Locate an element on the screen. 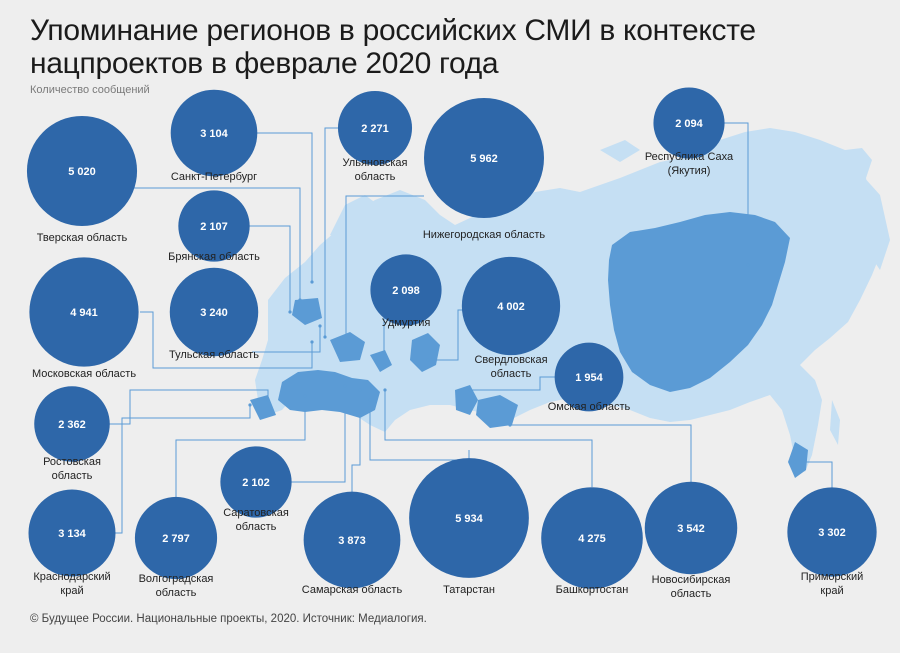 The width and height of the screenshot is (900, 653). region-label: Приморский is located at coordinates (832, 577).